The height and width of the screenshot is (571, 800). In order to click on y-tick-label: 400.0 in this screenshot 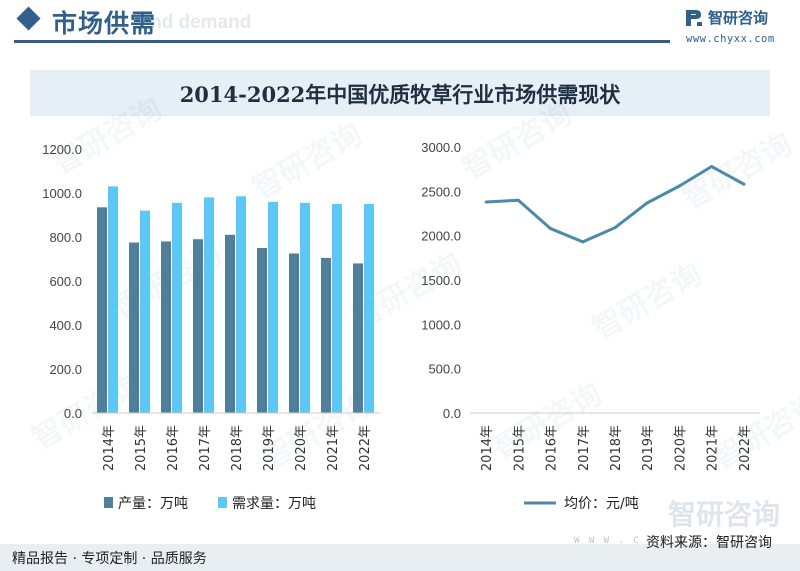, I will do `click(65, 325)`.